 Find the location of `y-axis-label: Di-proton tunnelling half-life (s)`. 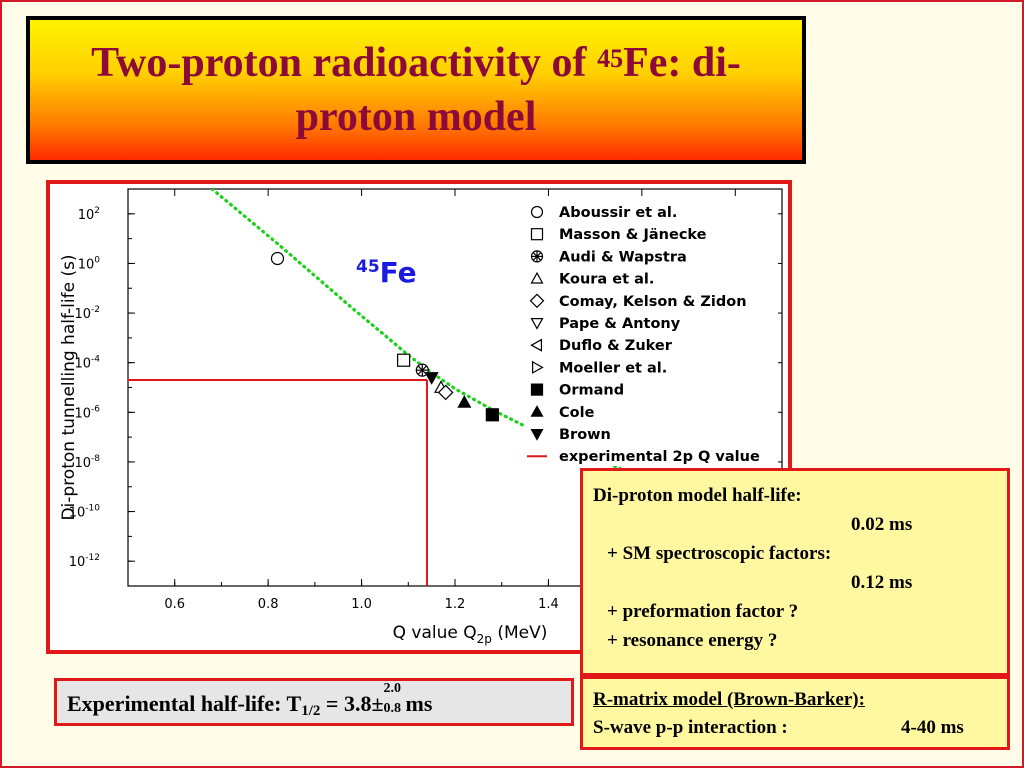

y-axis-label: Di-proton tunnelling half-life (s) is located at coordinates (69, 387).